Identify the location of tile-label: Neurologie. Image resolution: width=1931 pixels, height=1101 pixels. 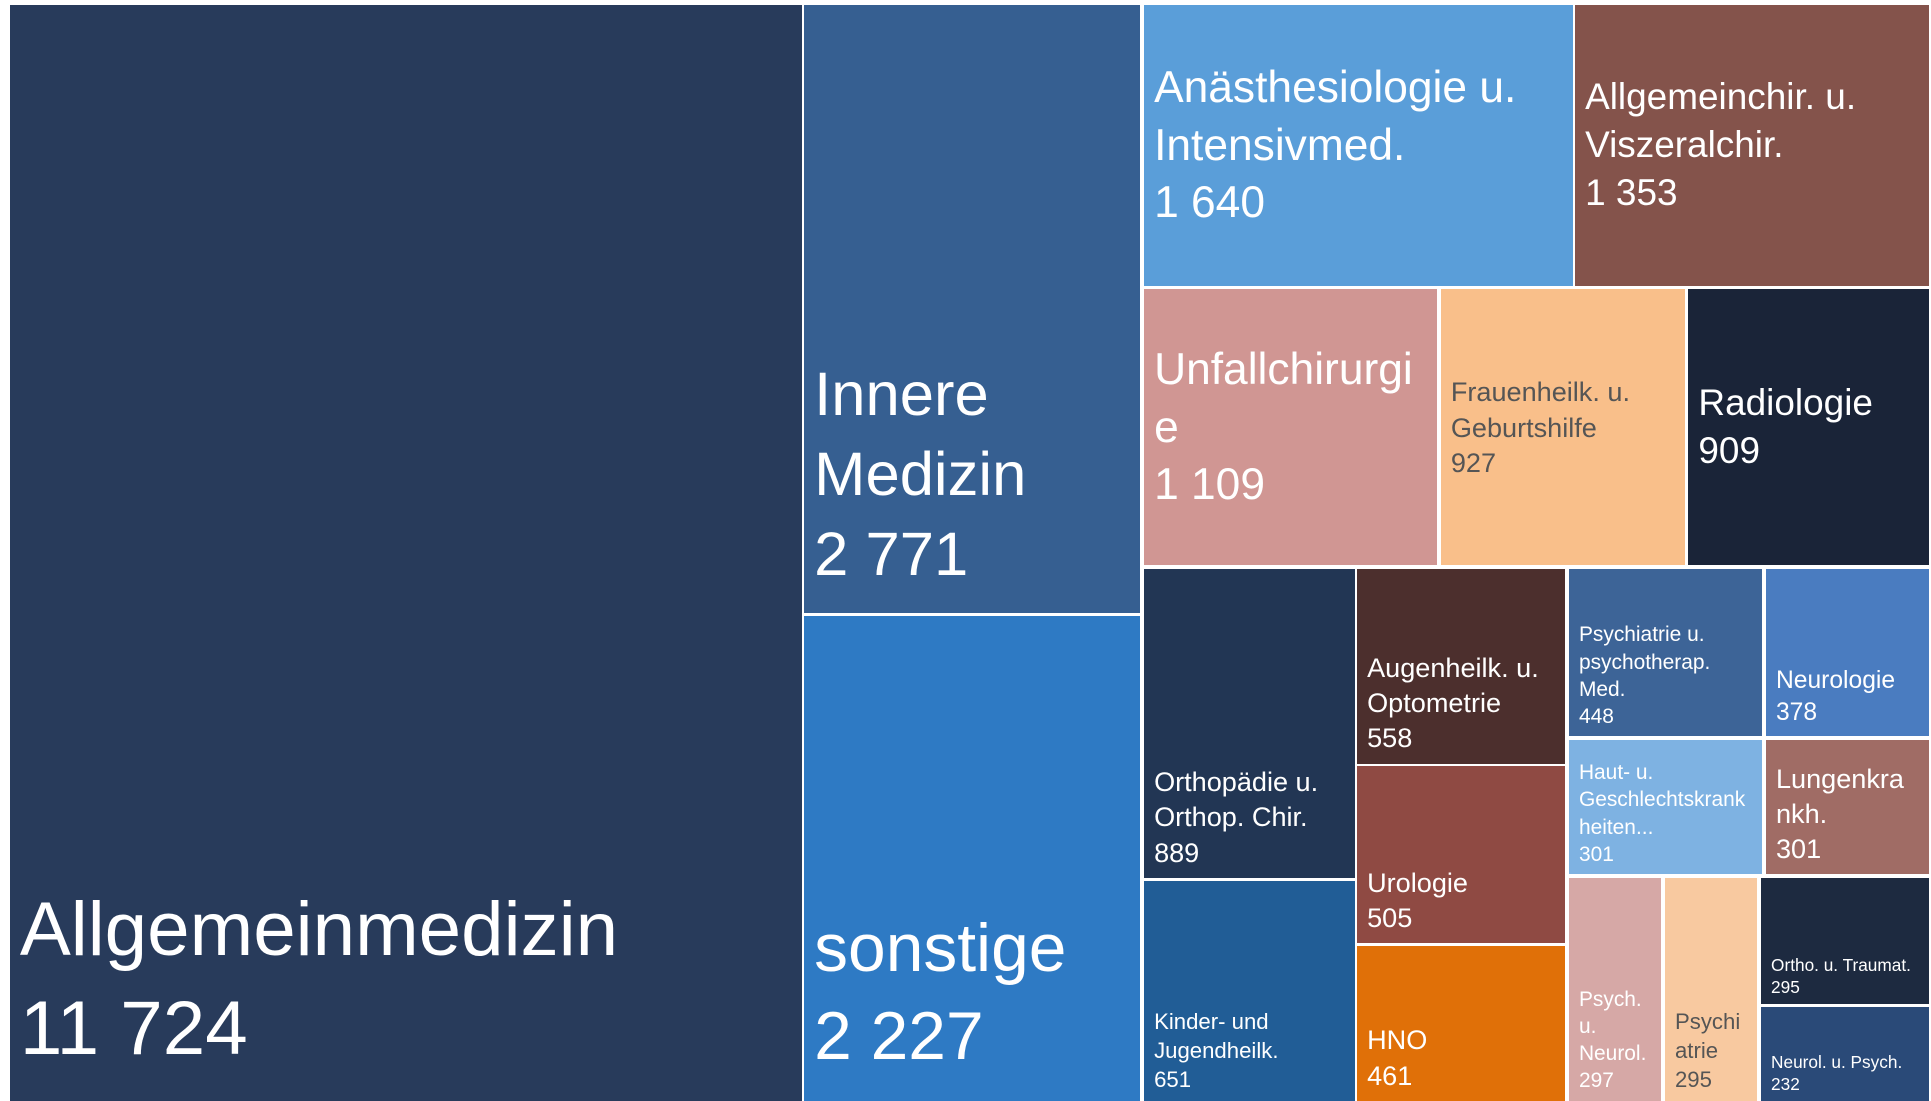
(1835, 681).